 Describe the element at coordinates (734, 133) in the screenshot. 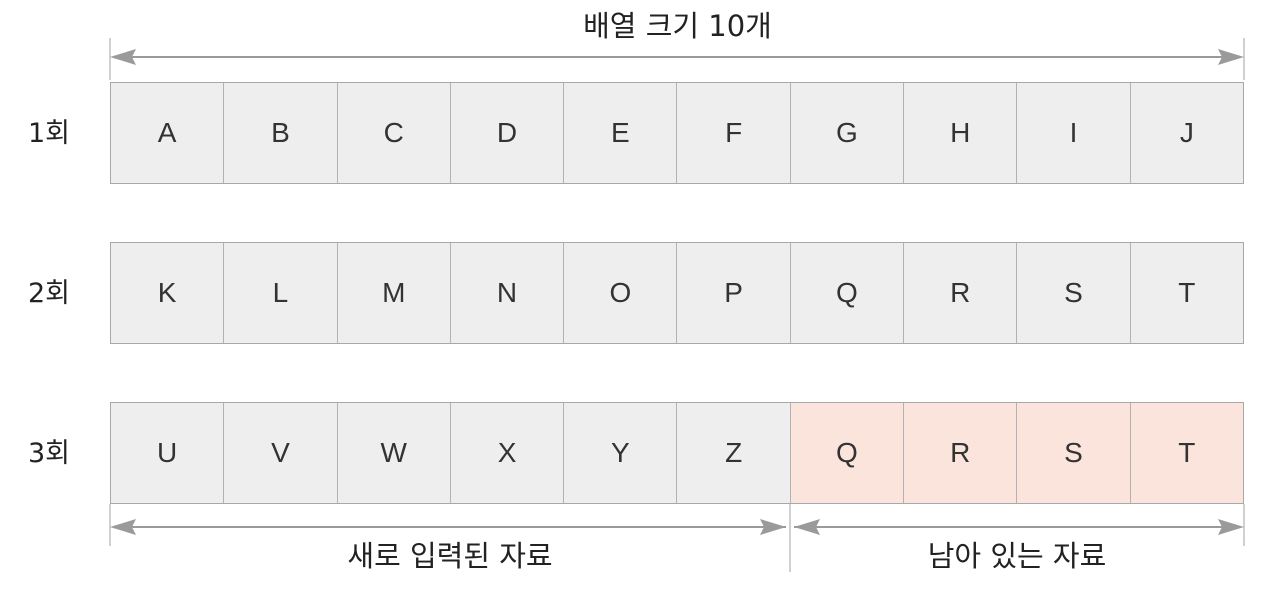

I see `array-cell: F` at that location.